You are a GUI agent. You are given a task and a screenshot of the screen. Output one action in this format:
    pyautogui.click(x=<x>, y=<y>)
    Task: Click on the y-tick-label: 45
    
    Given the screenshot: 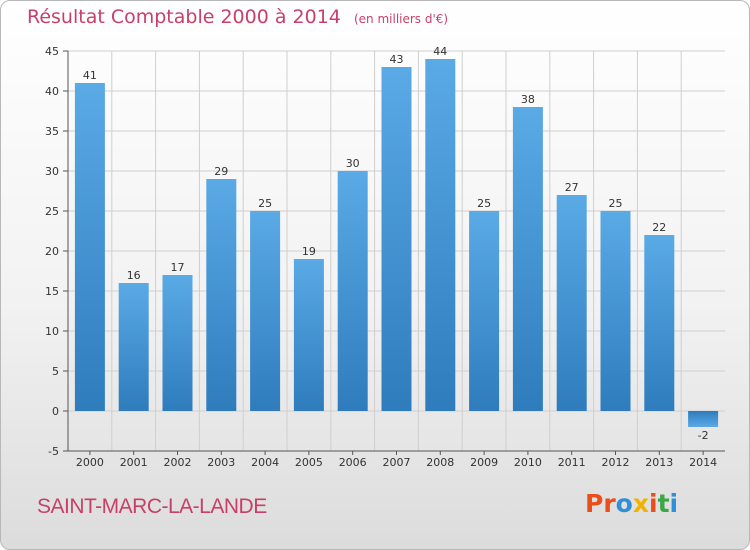 What is the action you would take?
    pyautogui.click(x=52, y=51)
    